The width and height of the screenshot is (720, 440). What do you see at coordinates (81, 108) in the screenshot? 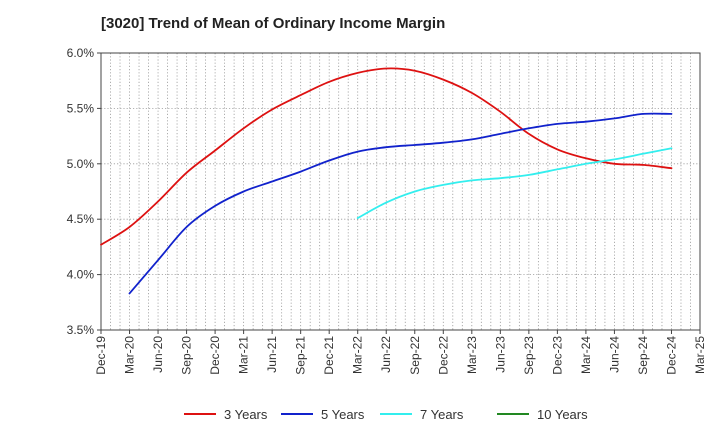
I see `y-tick-label: 5.5%` at bounding box center [81, 108].